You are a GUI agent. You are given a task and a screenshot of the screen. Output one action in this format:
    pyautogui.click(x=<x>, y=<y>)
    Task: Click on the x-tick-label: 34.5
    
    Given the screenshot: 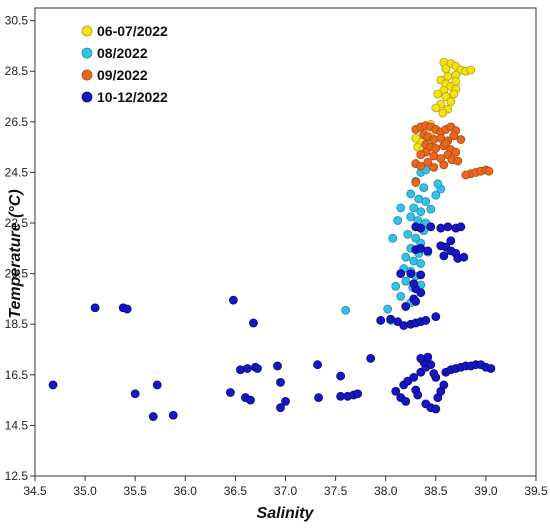 What is the action you would take?
    pyautogui.click(x=35, y=491)
    